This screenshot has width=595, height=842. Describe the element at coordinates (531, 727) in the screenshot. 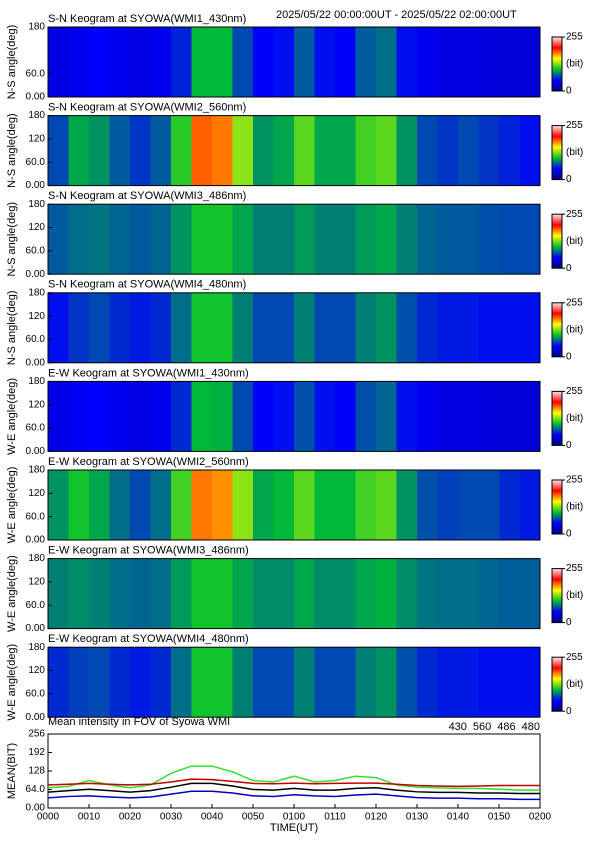

I see `legend-label: 480` at that location.